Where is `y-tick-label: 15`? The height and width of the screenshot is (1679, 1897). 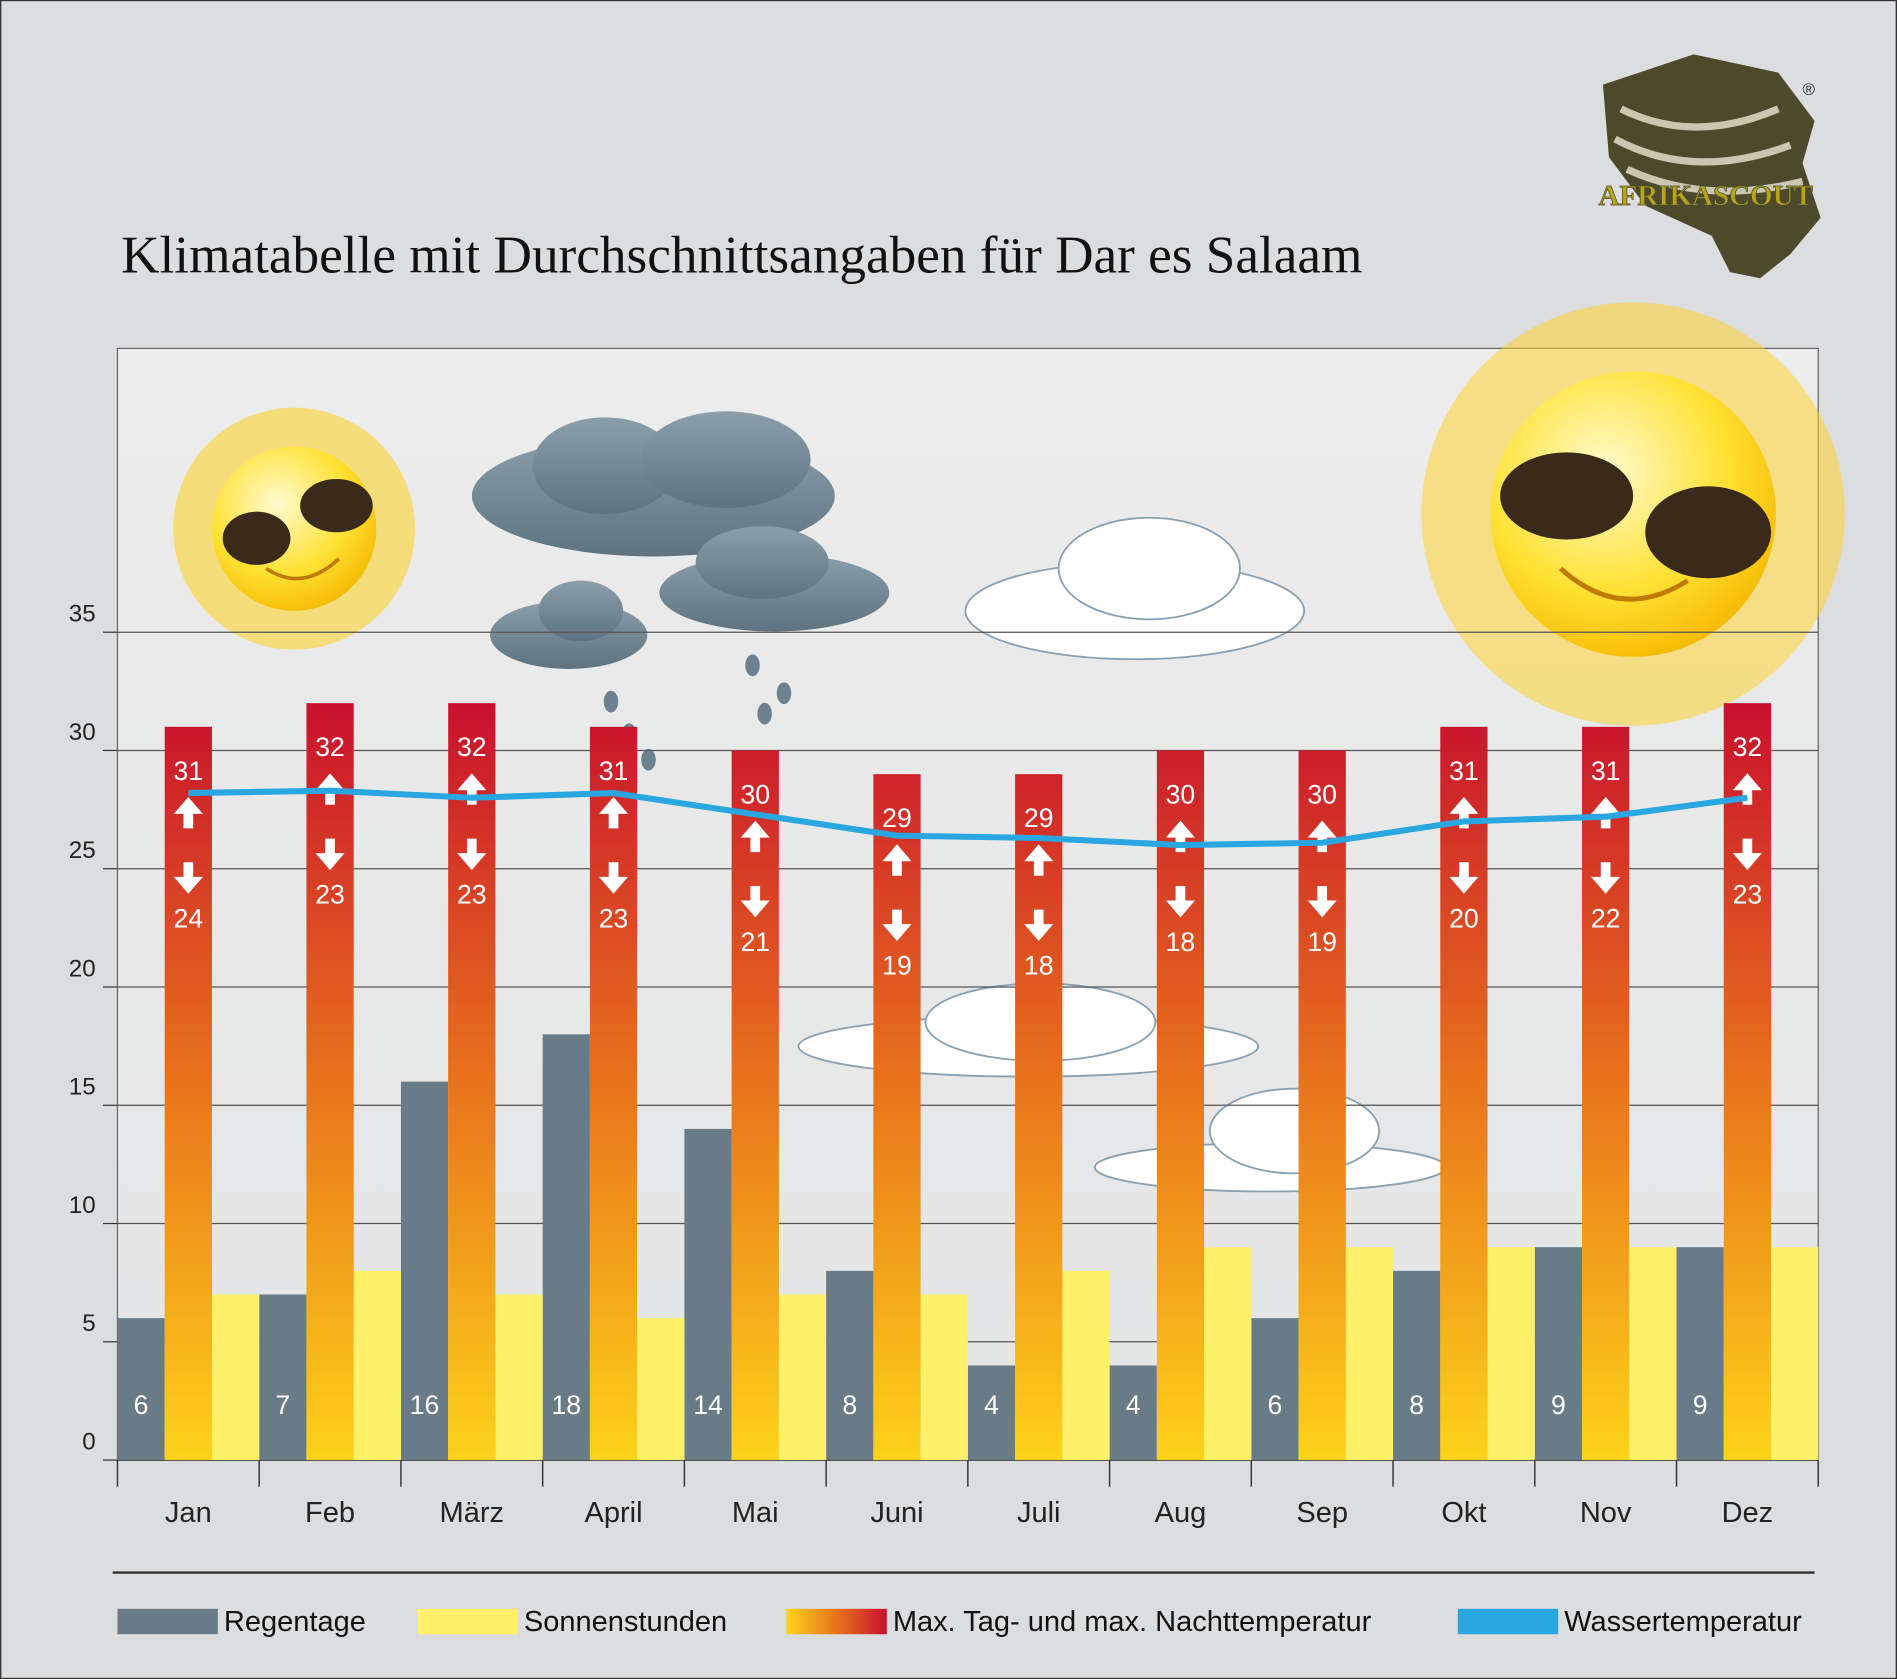
y-tick-label: 15 is located at coordinates (82, 1087).